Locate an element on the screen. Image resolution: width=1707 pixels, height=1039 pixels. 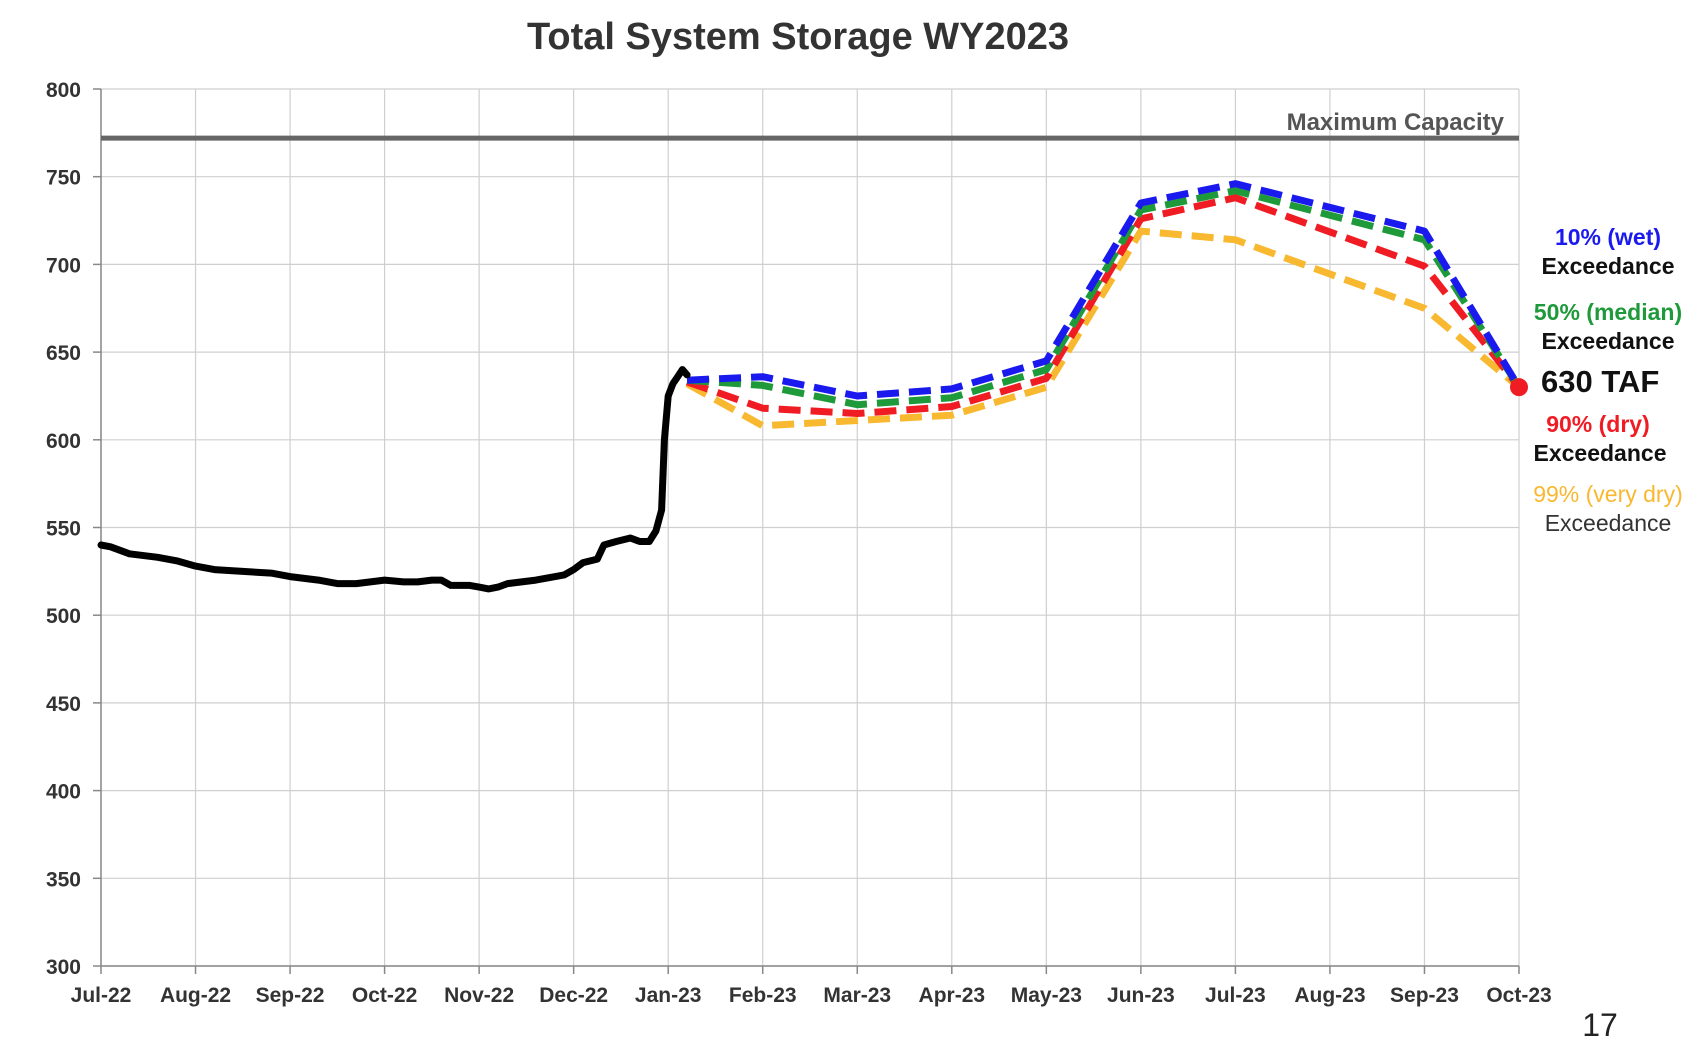
series-line-90-dry is located at coordinates (1103, 305).